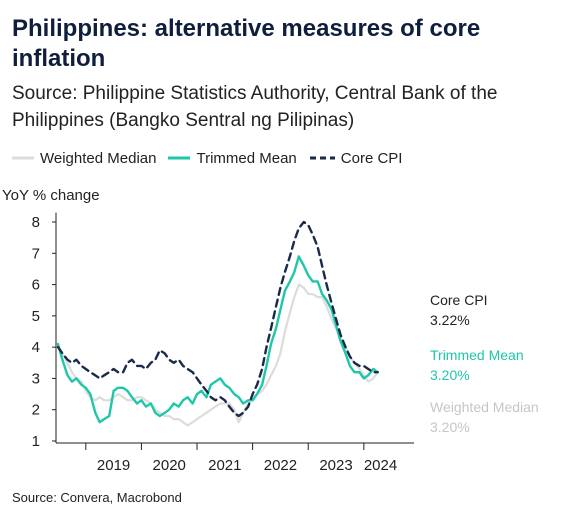  Describe the element at coordinates (36, 253) in the screenshot. I see `y-tick-label-7: 7` at that location.